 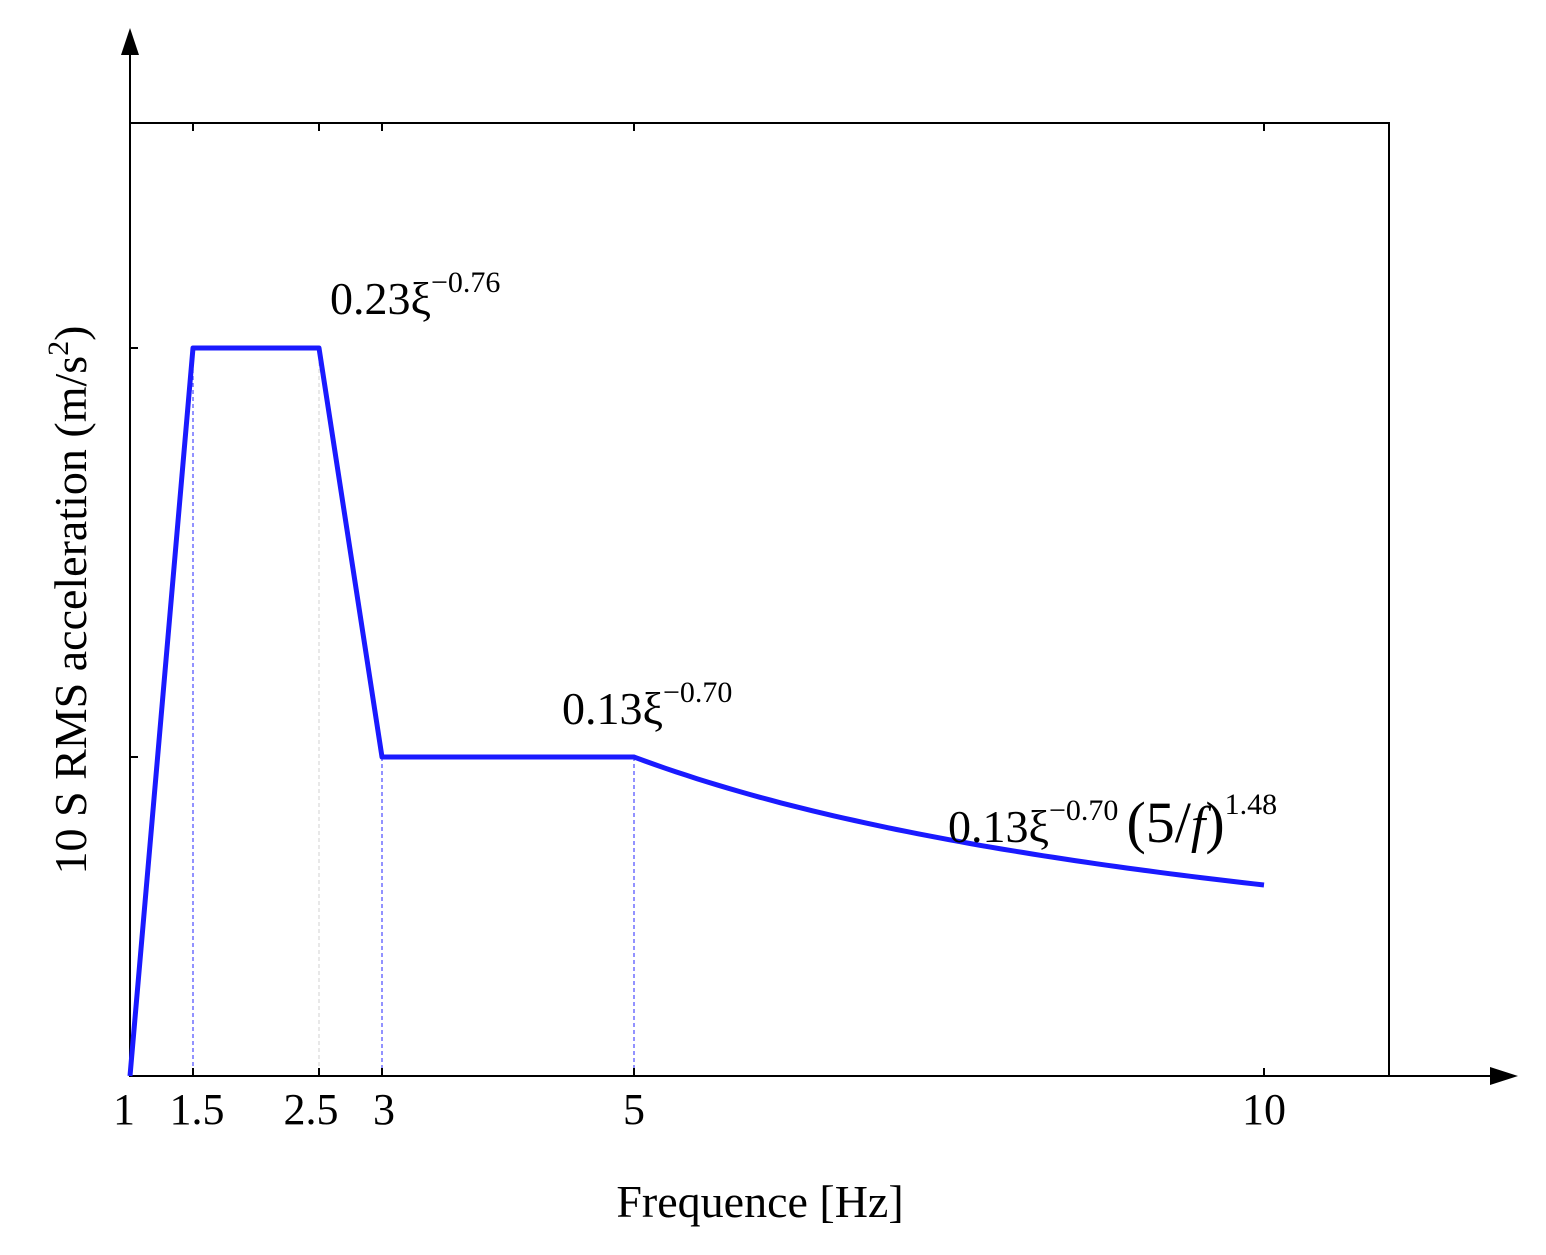 What do you see at coordinates (1158, 822) in the screenshot?
I see `annotation-tail-paren-open: (5/` at bounding box center [1158, 822].